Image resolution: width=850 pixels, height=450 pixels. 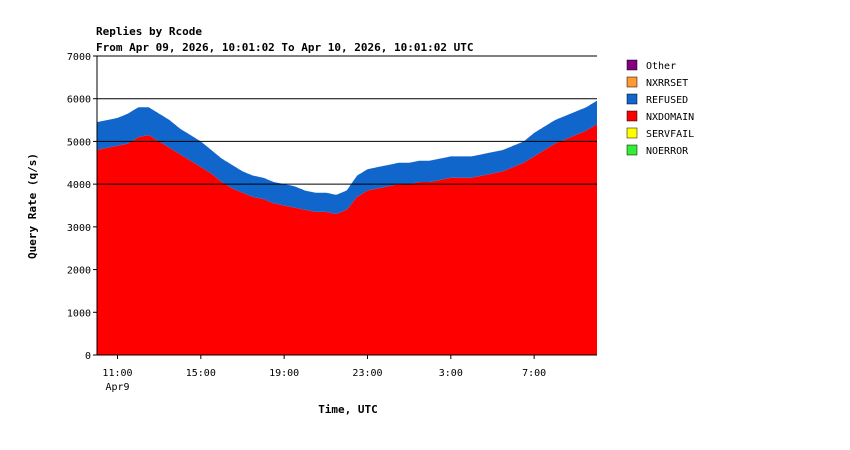 What do you see at coordinates (79, 185) in the screenshot?
I see `y-tick-label: 4000` at bounding box center [79, 185].